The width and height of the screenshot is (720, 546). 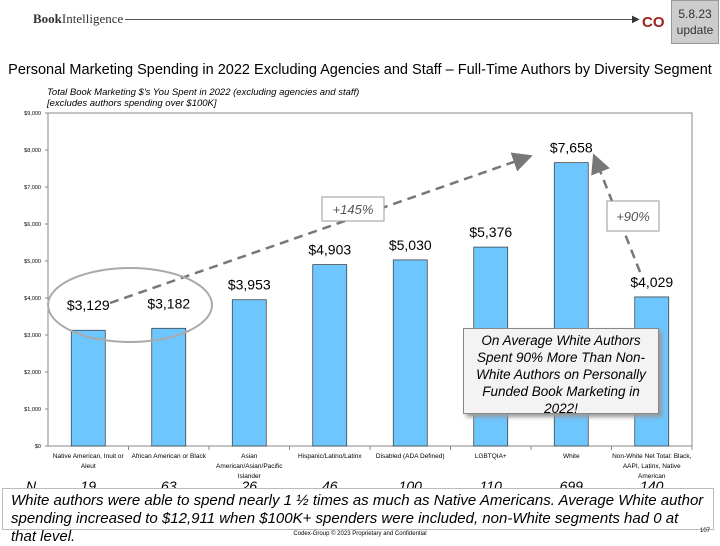 I want to click on x-category-label: African American or Black, so click(x=168, y=456).